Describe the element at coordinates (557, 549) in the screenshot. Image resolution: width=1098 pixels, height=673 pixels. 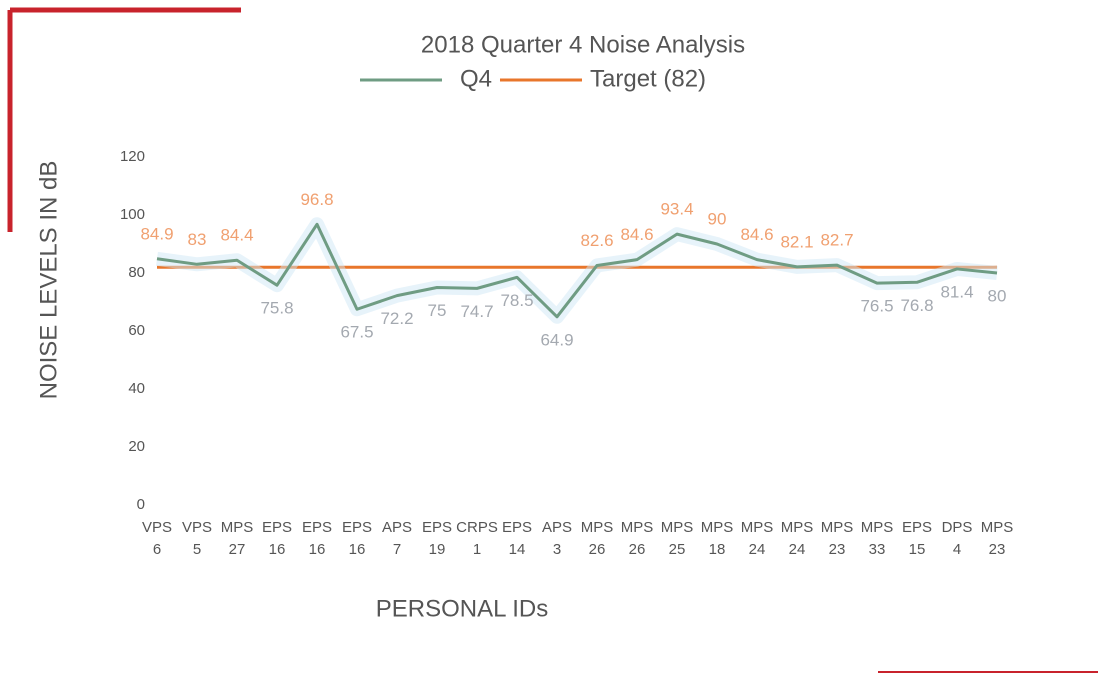
I see `x-tick-label: 3` at that location.